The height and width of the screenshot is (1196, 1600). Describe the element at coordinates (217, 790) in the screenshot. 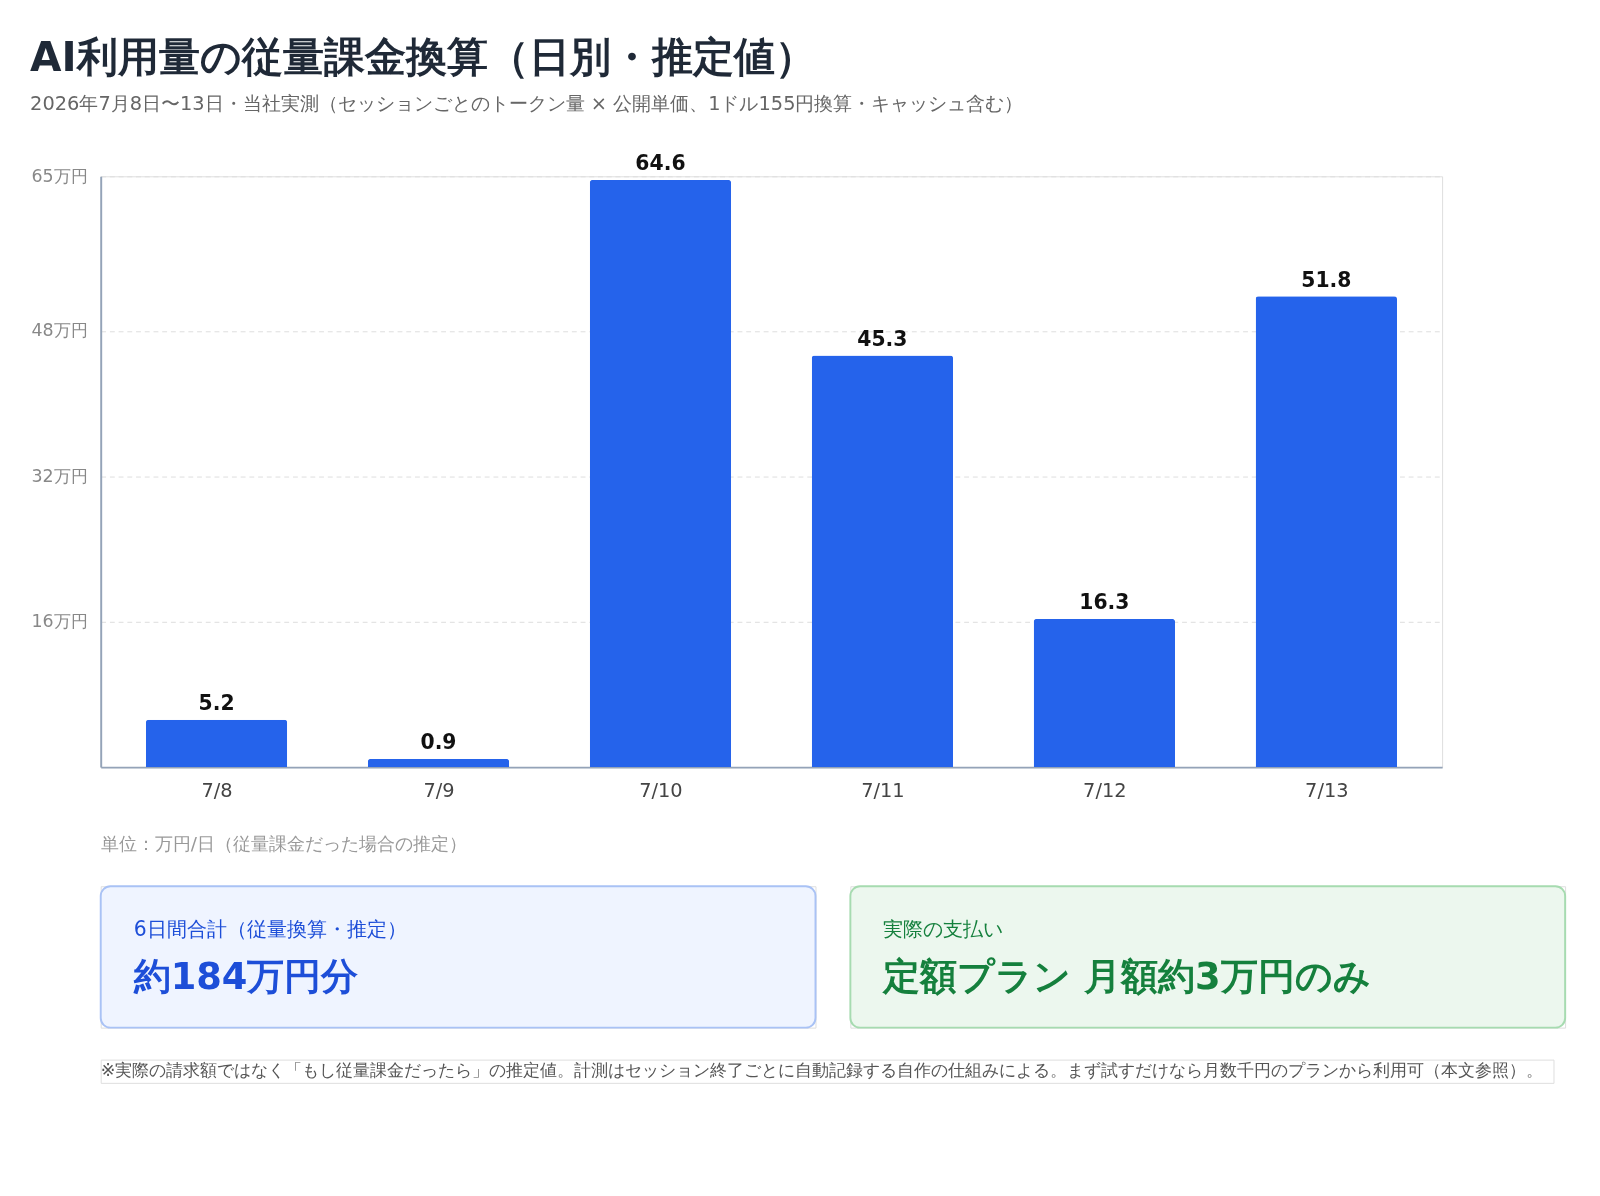

I see `x-tick-label: 7/8` at that location.